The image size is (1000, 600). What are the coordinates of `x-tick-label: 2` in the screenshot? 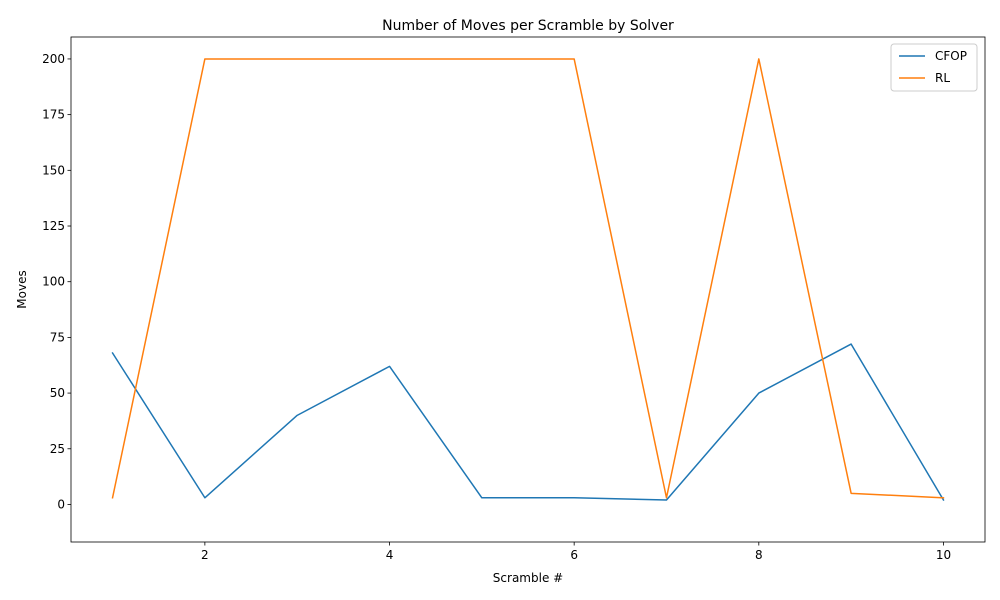 It's located at (205, 555).